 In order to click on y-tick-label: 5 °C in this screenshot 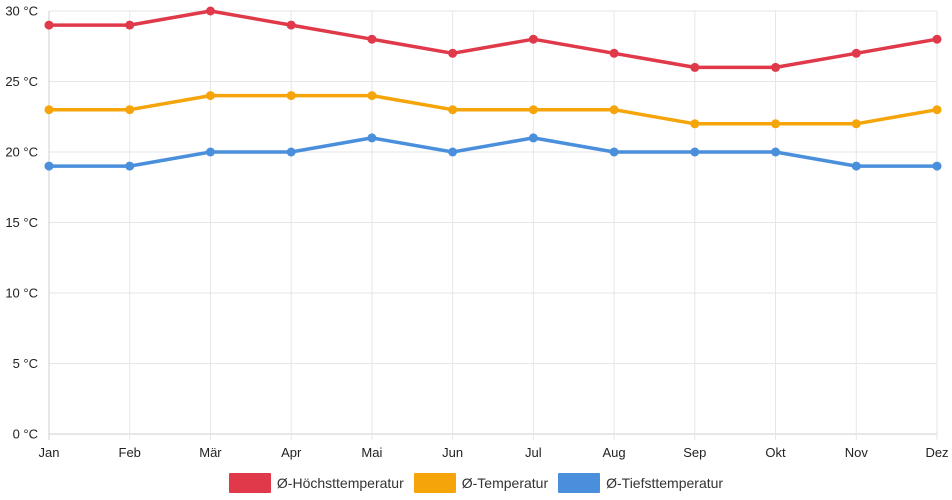, I will do `click(25, 363)`.